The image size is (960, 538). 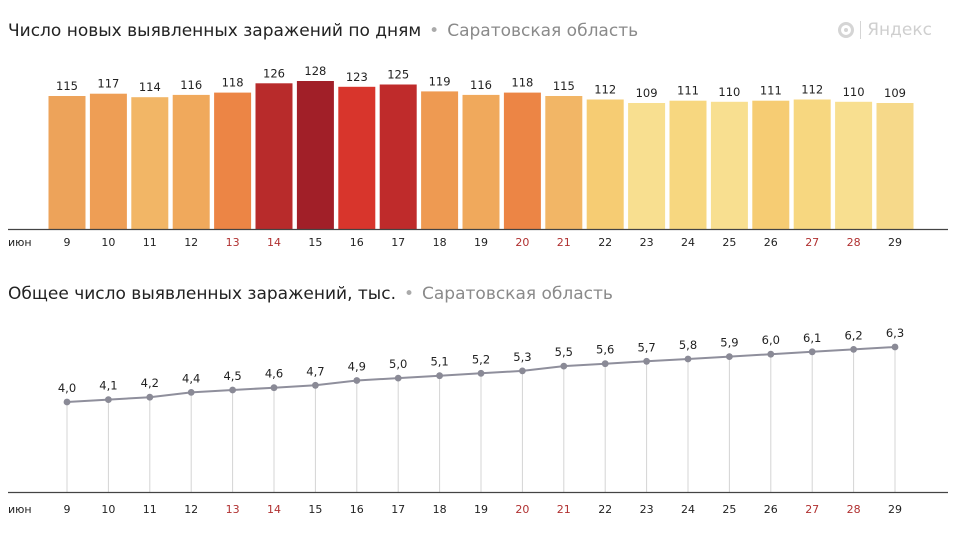 What do you see at coordinates (481, 85) in the screenshot?
I see `bar-value-label: 116` at bounding box center [481, 85].